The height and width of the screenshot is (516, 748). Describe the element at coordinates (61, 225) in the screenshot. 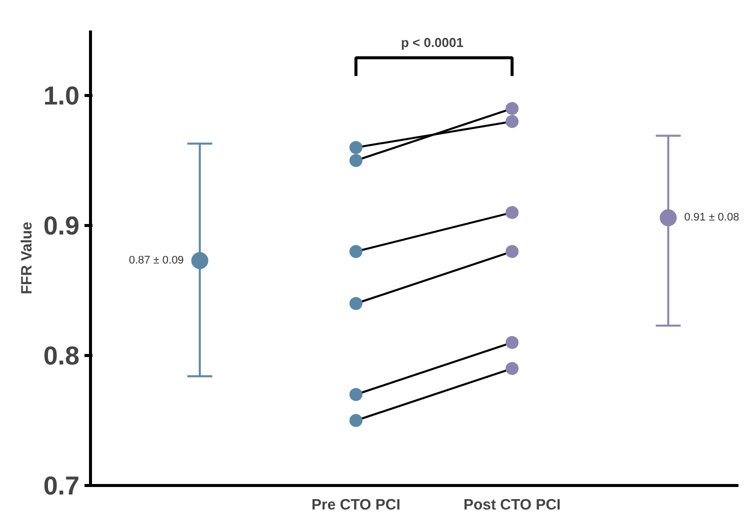

I see `y-tick-label: 0.9` at that location.